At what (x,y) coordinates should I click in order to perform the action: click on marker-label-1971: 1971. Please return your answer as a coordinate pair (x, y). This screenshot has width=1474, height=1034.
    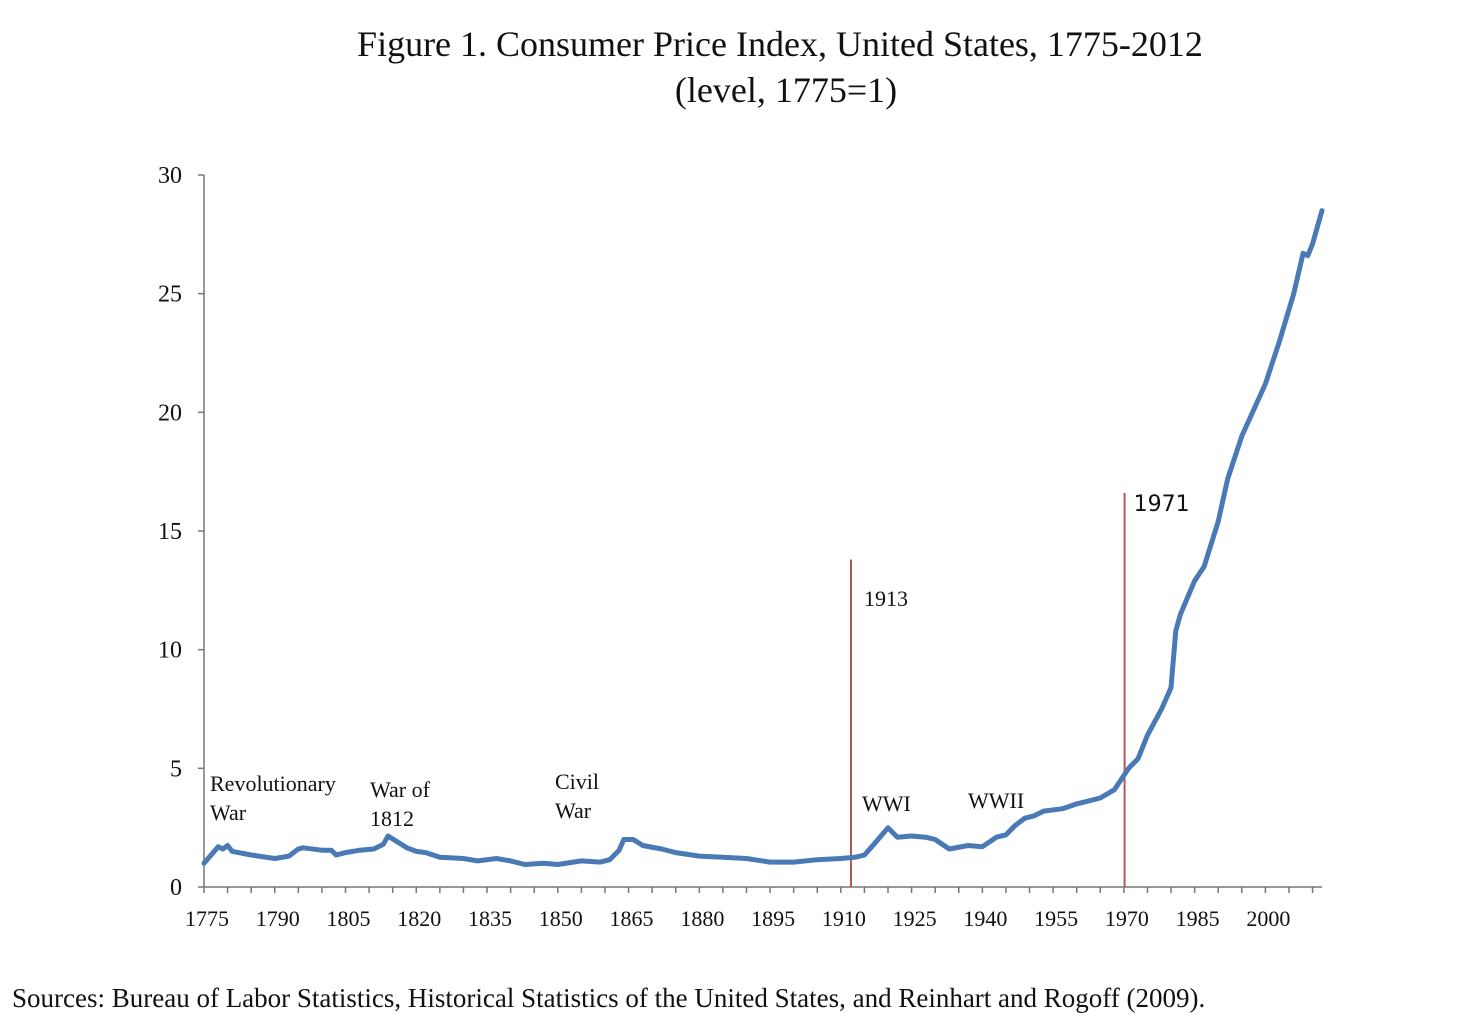
    Looking at the image, I should click on (1162, 504).